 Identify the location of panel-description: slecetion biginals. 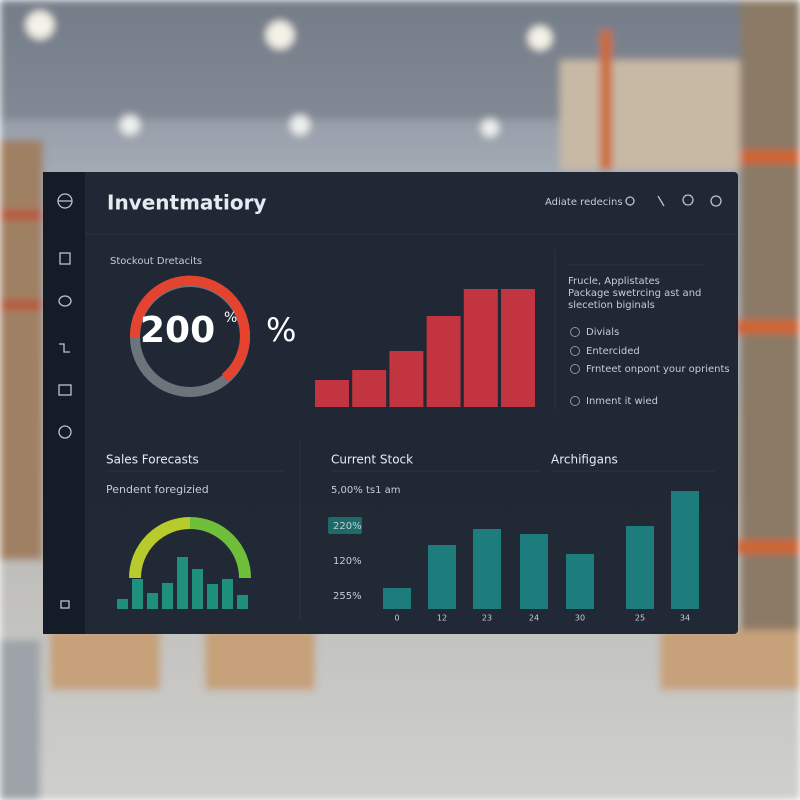
(611, 305).